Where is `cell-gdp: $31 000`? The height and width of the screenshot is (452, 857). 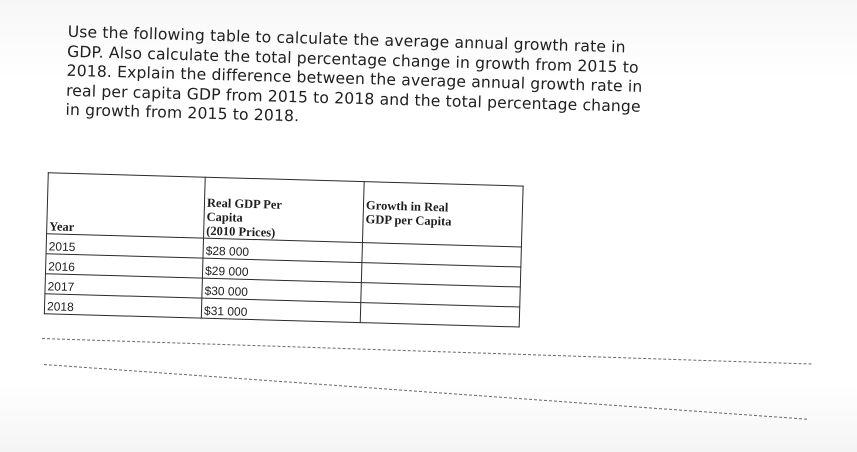 cell-gdp: $31 000 is located at coordinates (281, 310).